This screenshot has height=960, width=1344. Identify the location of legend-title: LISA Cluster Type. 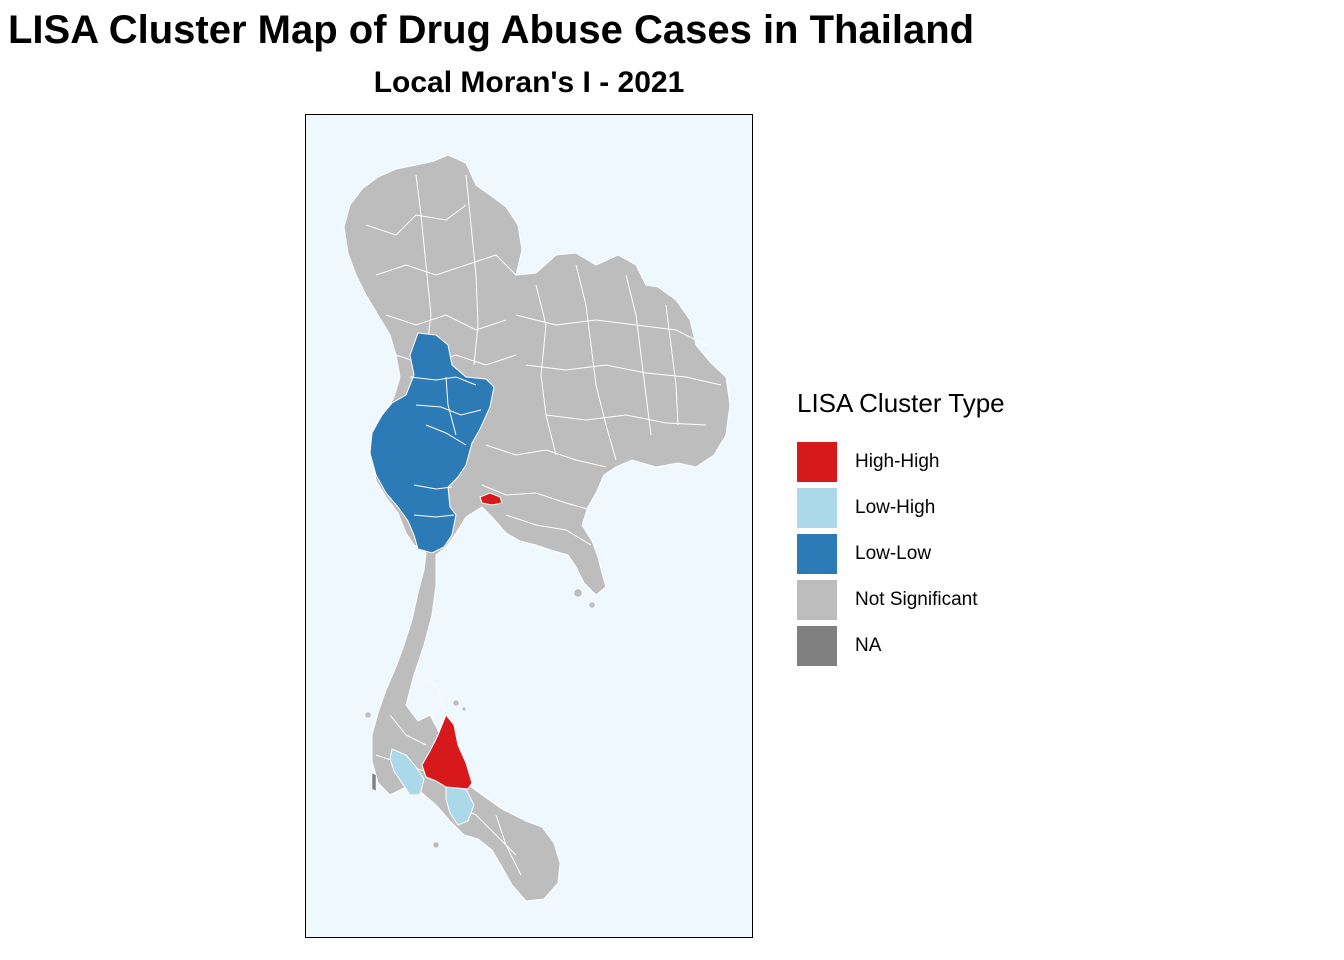
(901, 403).